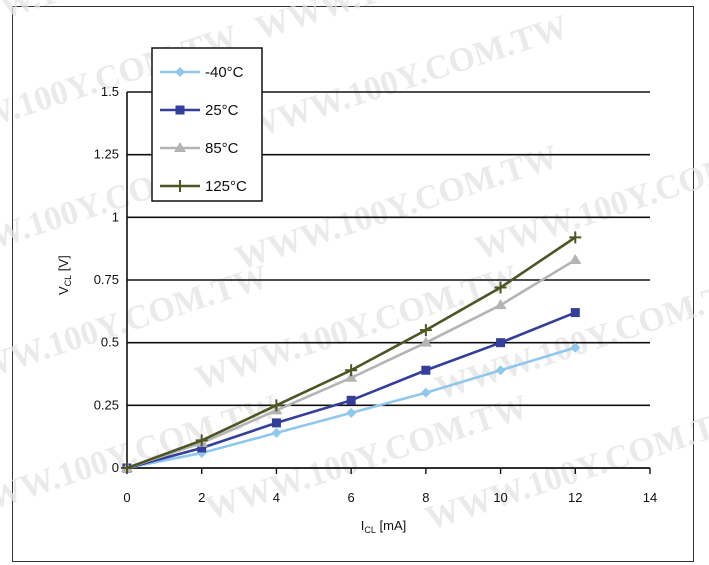 The height and width of the screenshot is (565, 709). I want to click on legend-box, so click(207, 124).